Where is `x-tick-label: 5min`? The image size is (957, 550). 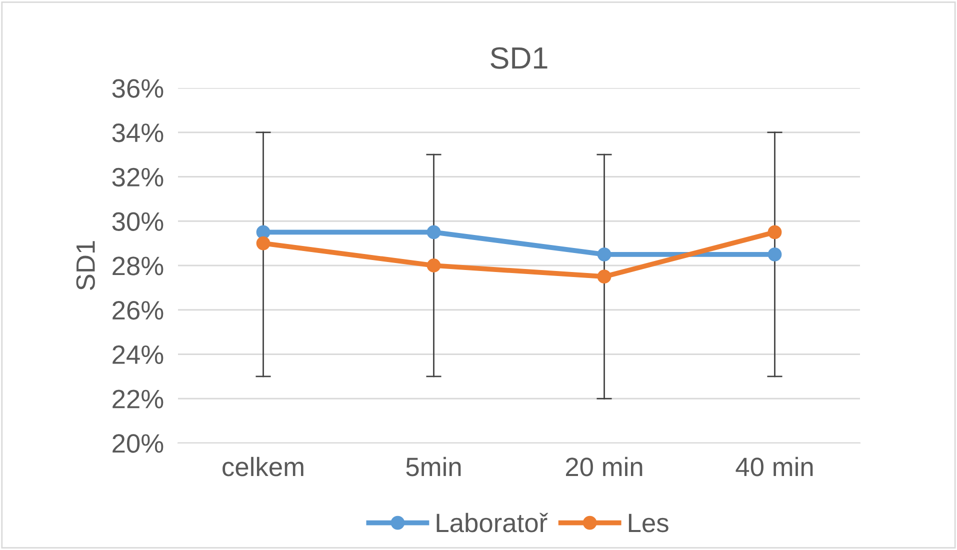
x-tick-label: 5min is located at coordinates (433, 466).